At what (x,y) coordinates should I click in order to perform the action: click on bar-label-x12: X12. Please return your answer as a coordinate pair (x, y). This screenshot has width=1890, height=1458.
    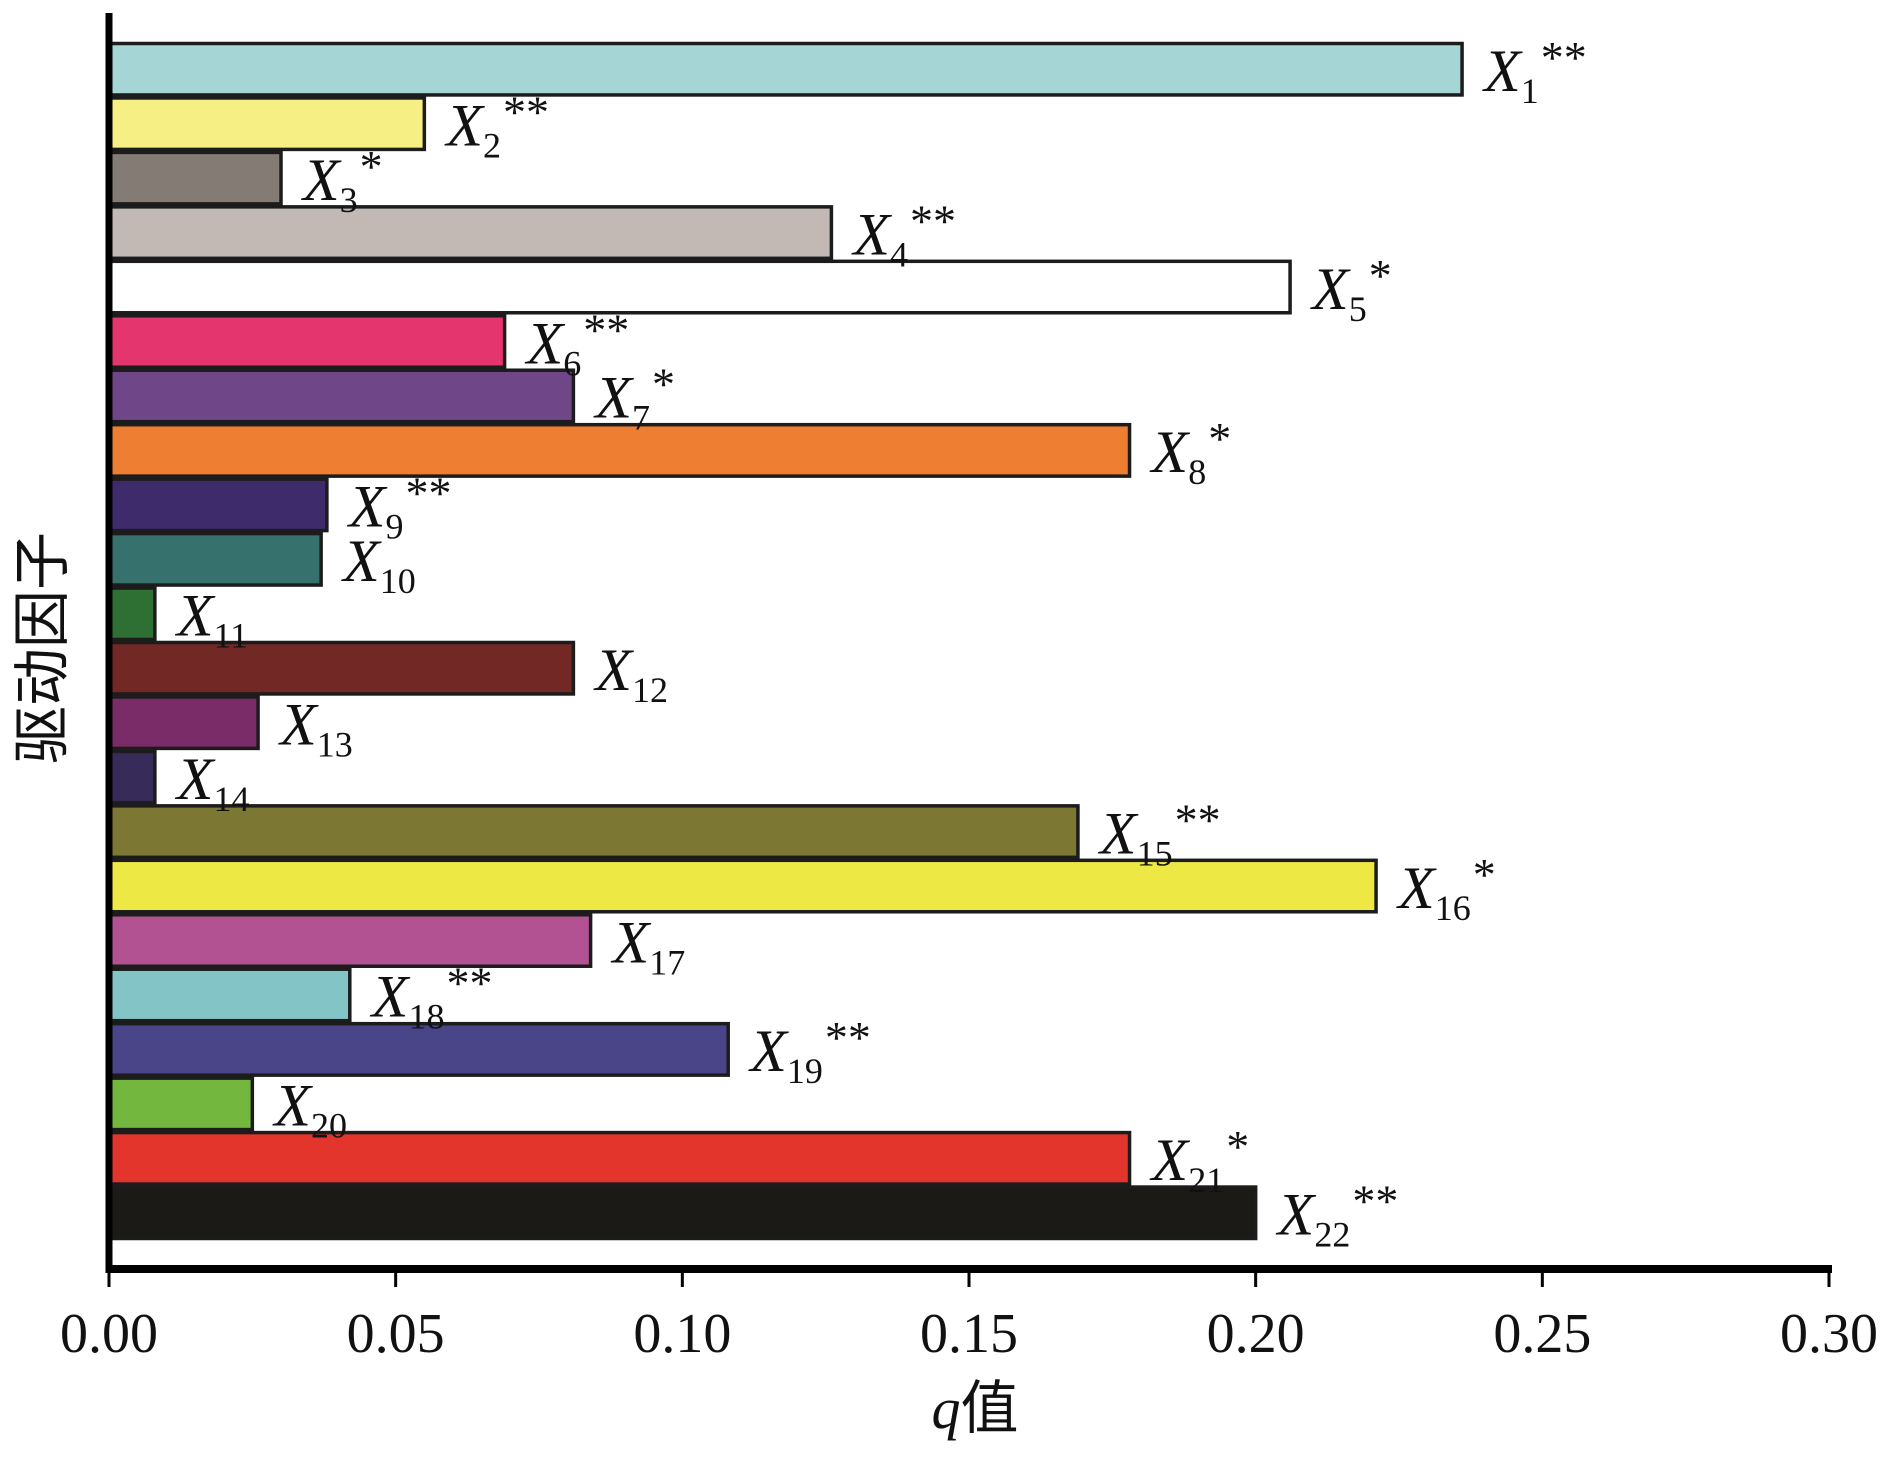
    Looking at the image, I should click on (630, 673).